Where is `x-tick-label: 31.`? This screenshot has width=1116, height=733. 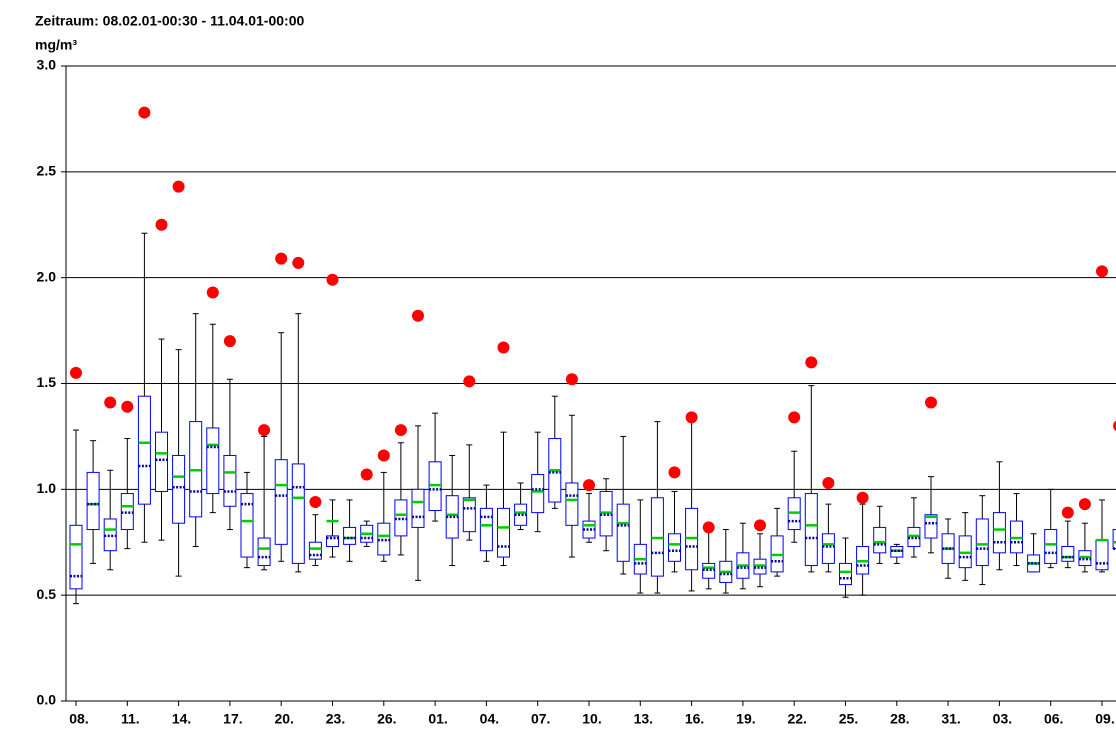
x-tick-label: 31. is located at coordinates (950, 719).